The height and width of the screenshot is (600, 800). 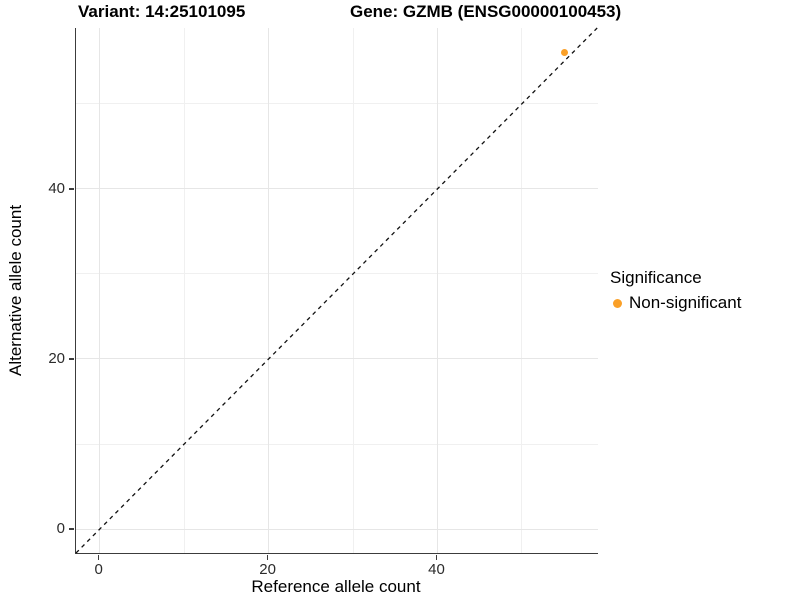 What do you see at coordinates (267, 569) in the screenshot?
I see `x-tick-label: 20` at bounding box center [267, 569].